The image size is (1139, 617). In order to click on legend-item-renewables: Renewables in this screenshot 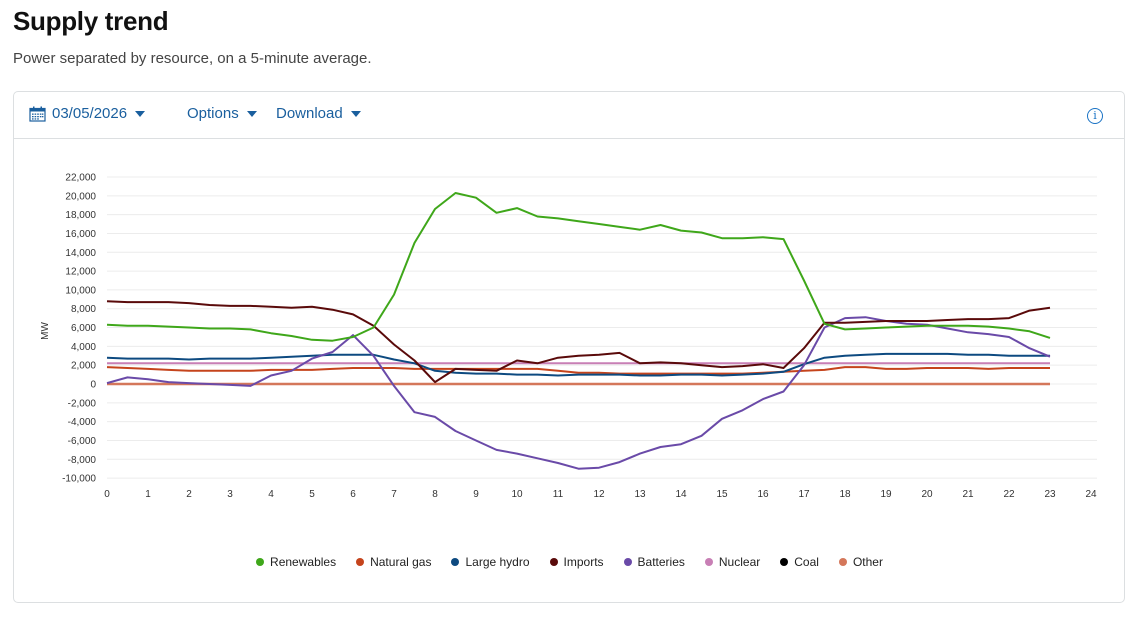, I will do `click(296, 562)`.